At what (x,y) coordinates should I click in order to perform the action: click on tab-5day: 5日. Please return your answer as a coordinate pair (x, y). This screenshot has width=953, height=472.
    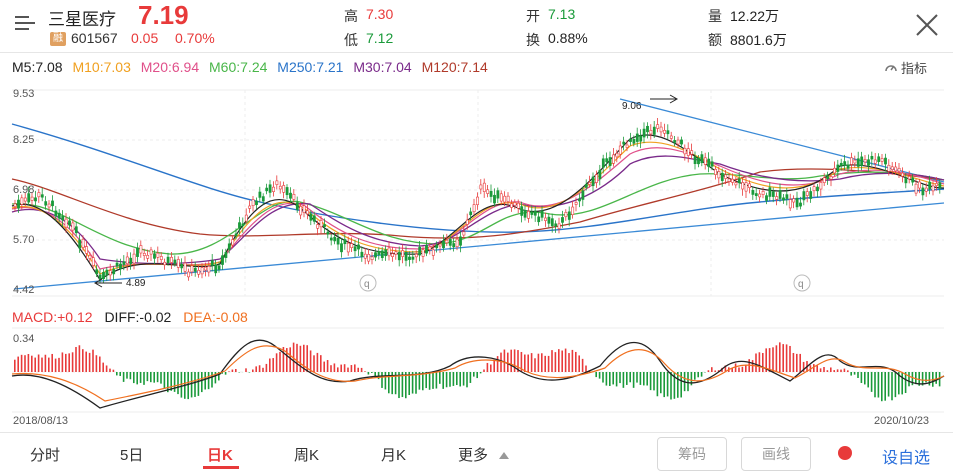
    Looking at the image, I should click on (132, 455).